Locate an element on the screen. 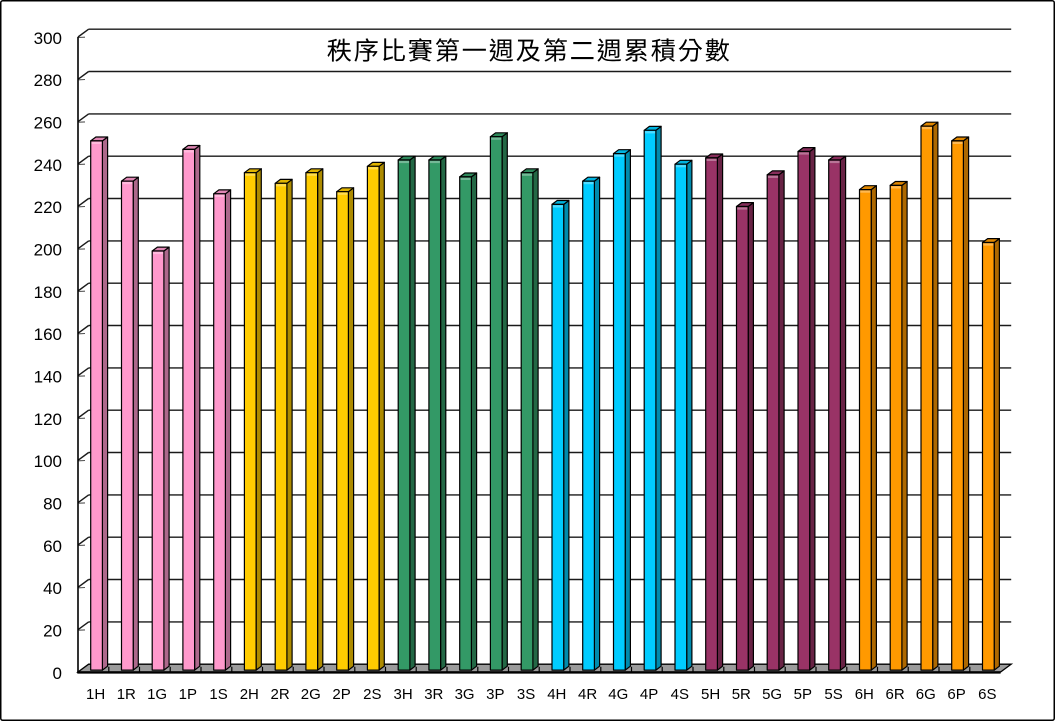  svg-text: 60 is located at coordinates (52, 546).